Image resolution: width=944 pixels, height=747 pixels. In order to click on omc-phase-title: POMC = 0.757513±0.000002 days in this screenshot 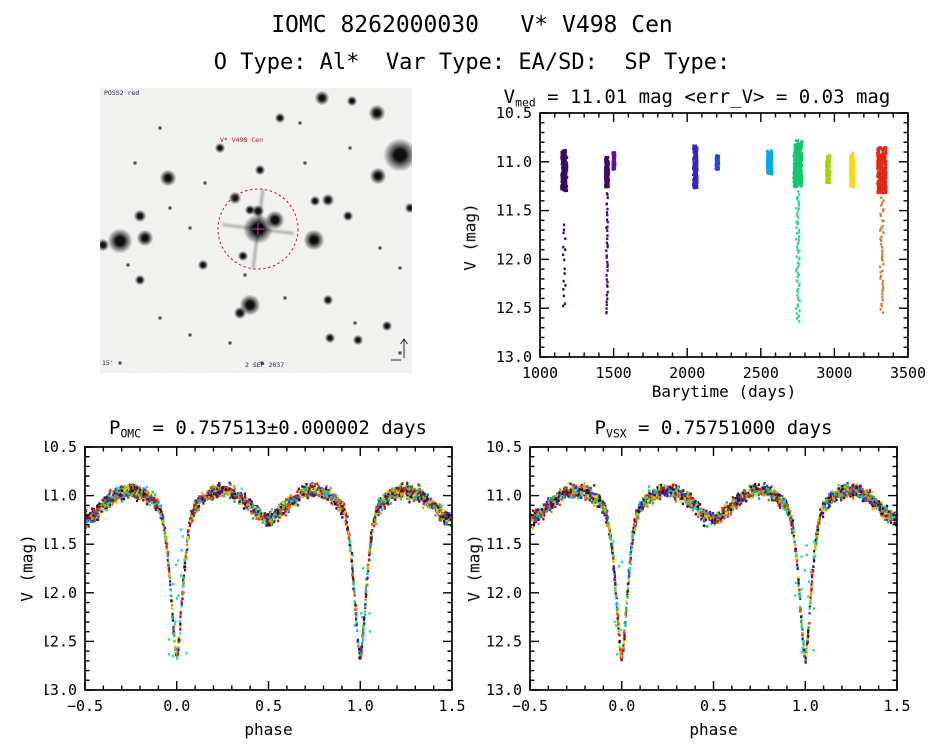, I will do `click(267, 429)`.